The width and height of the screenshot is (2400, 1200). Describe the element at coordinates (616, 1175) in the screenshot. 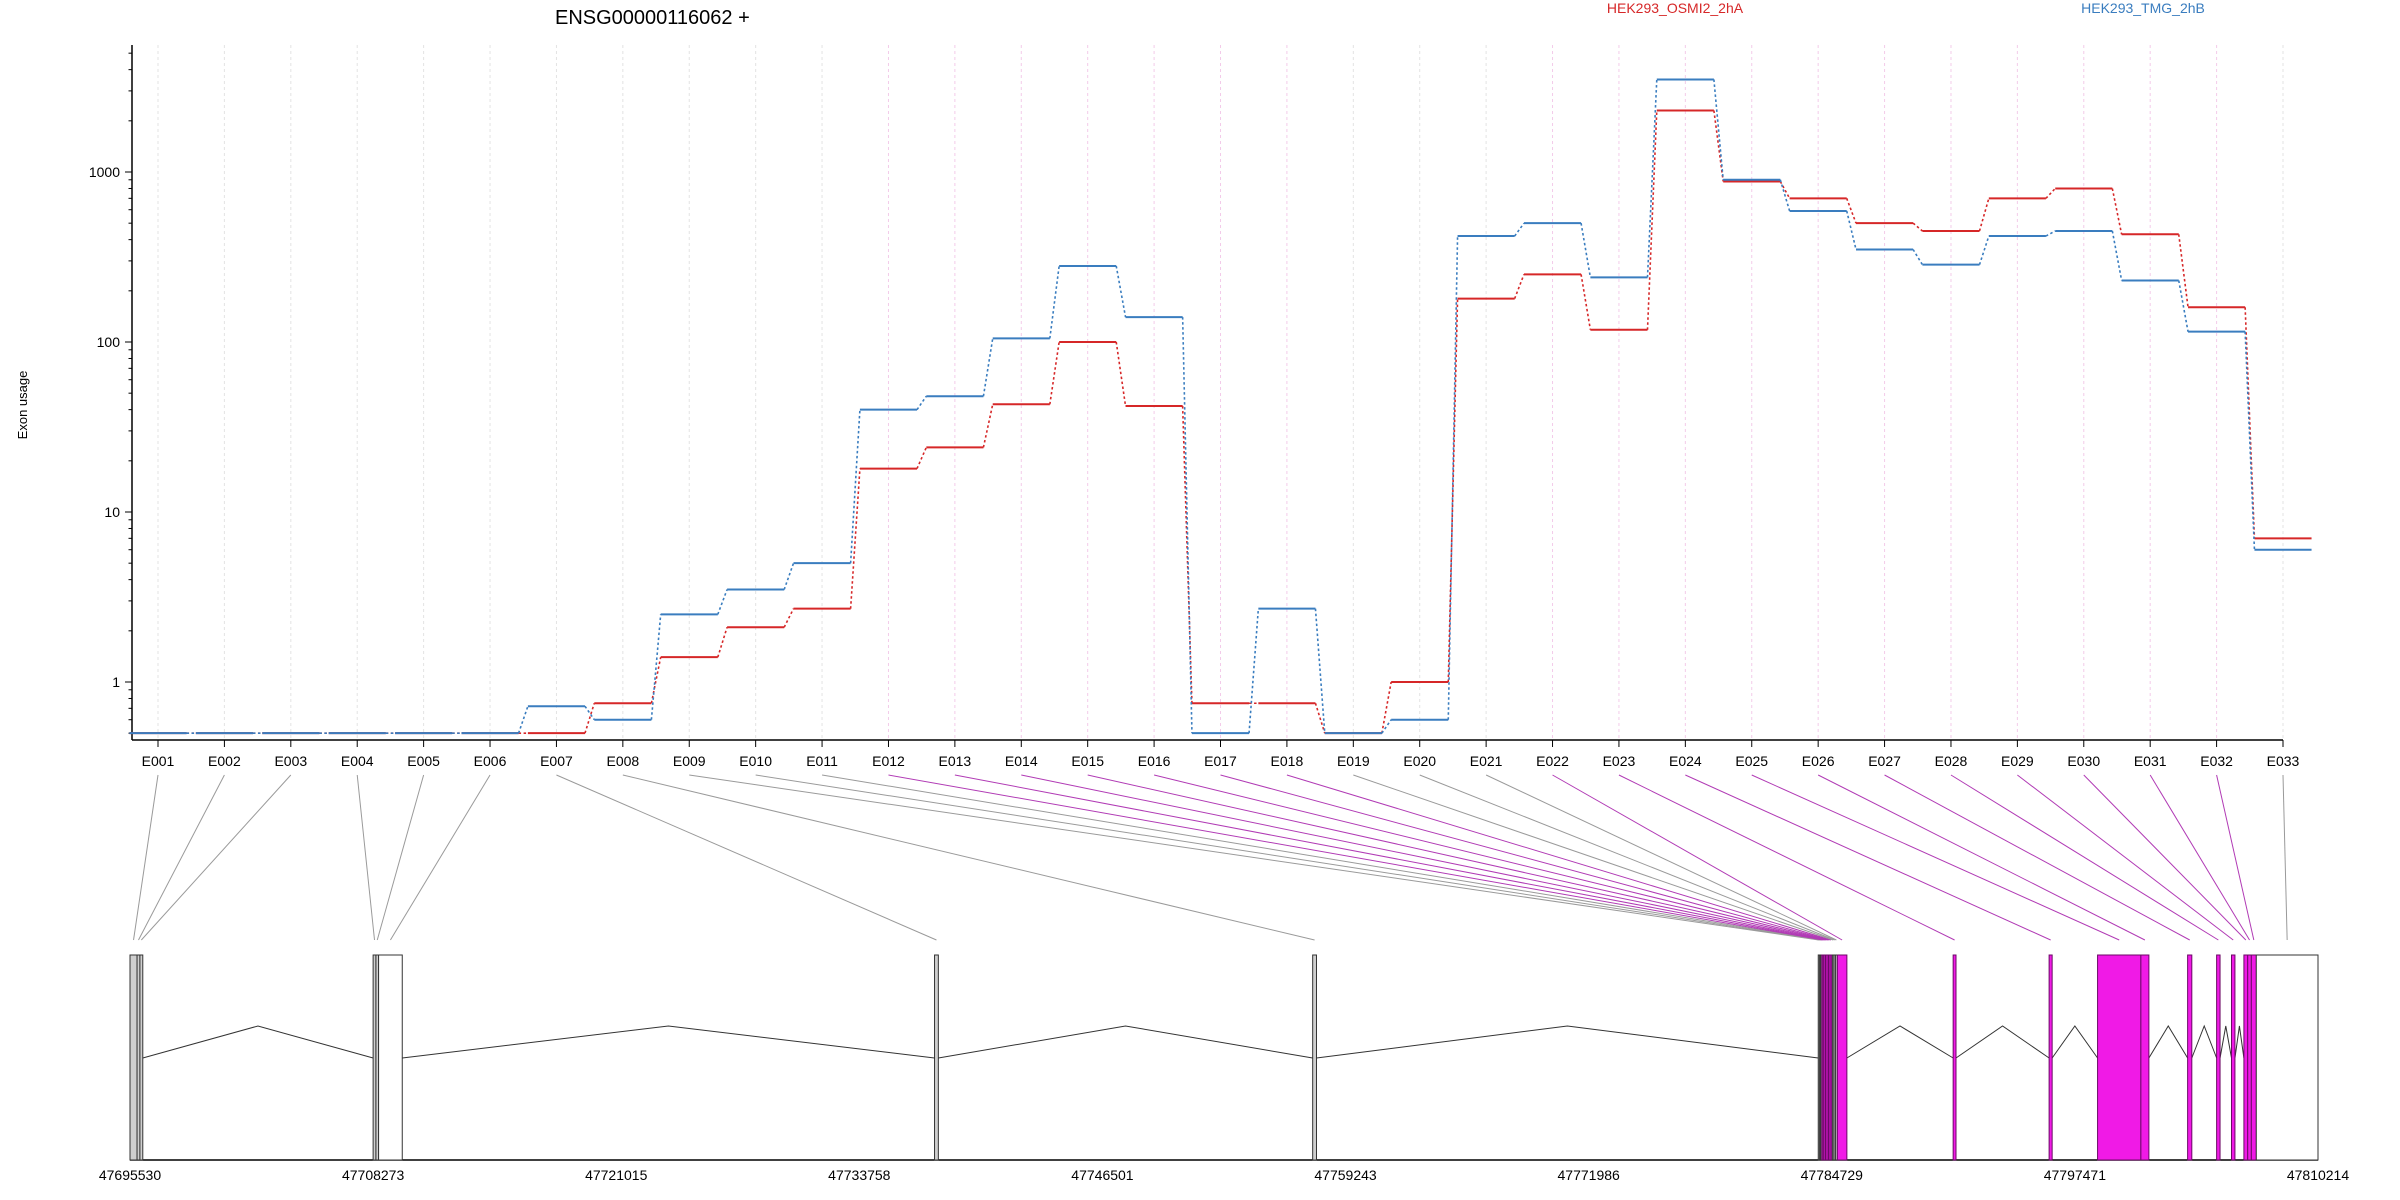

I see `genomic-tick-label: 47721015` at that location.